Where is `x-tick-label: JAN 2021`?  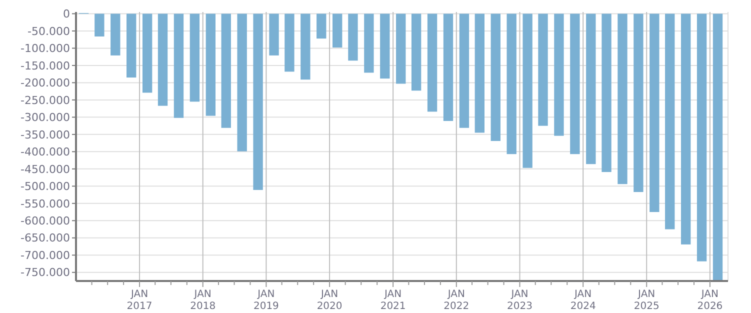 x-tick-label: JAN 2021 is located at coordinates (393, 300).